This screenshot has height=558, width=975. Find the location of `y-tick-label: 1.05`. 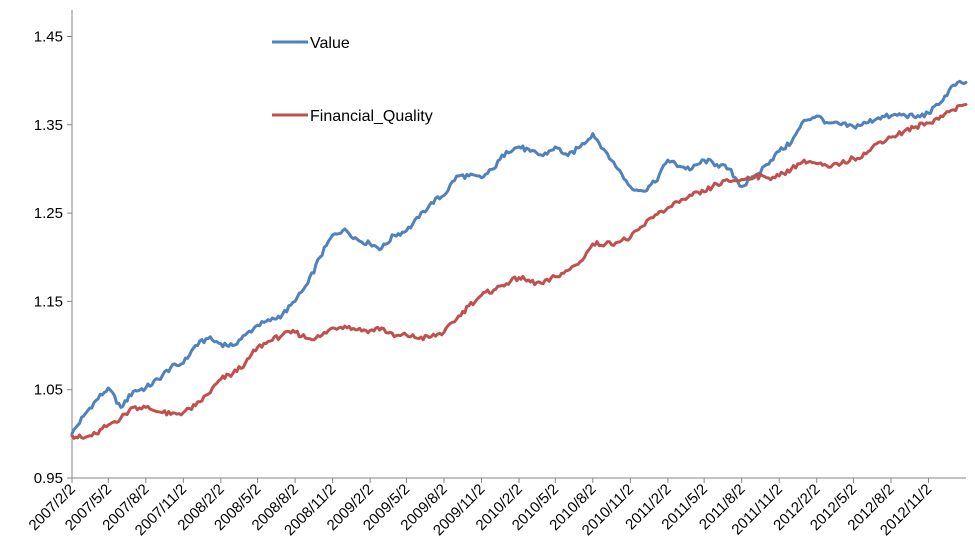

y-tick-label: 1.05 is located at coordinates (48, 390).